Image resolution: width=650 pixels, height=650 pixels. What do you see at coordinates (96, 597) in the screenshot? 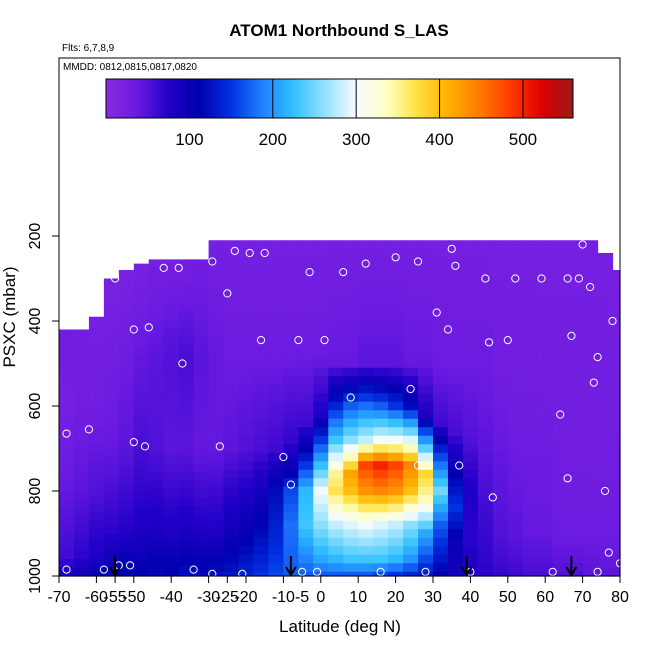
I see `x-tick-label: -60` at bounding box center [96, 597].